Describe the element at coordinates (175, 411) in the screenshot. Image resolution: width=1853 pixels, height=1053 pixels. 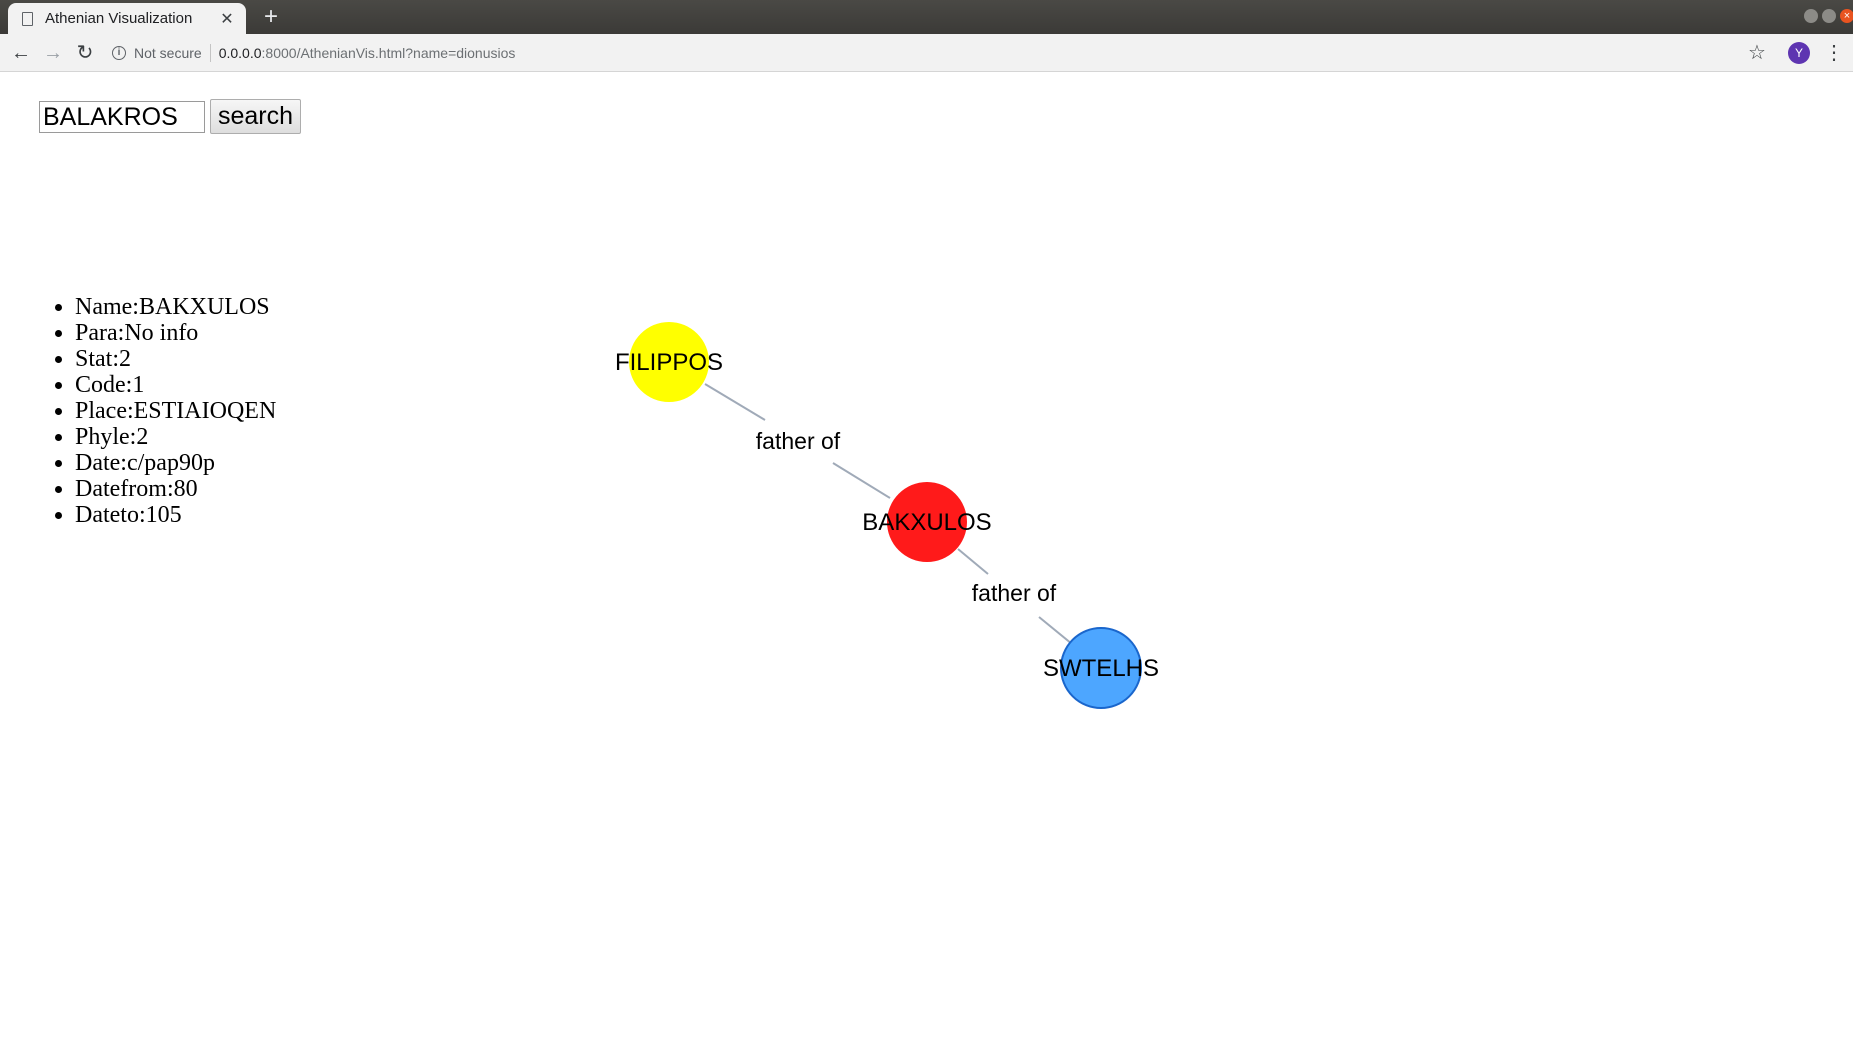
I see `info-item-place: Place:ESTIAIOQEN` at that location.